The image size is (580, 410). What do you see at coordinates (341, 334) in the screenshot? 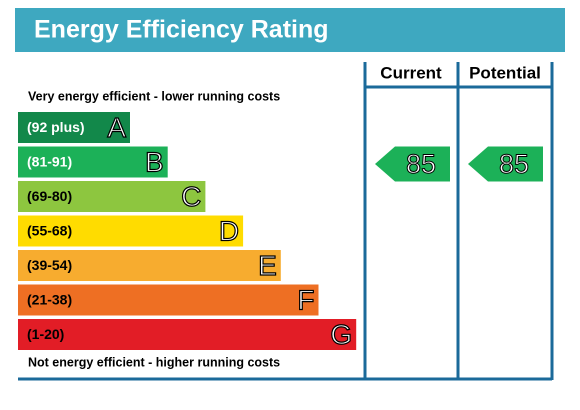
I see `band-letter: G` at bounding box center [341, 334].